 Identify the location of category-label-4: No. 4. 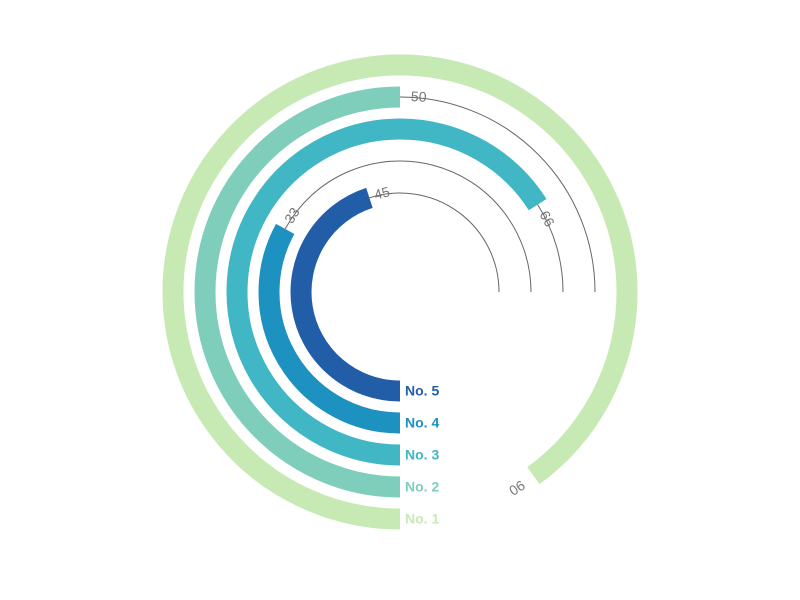
(422, 423).